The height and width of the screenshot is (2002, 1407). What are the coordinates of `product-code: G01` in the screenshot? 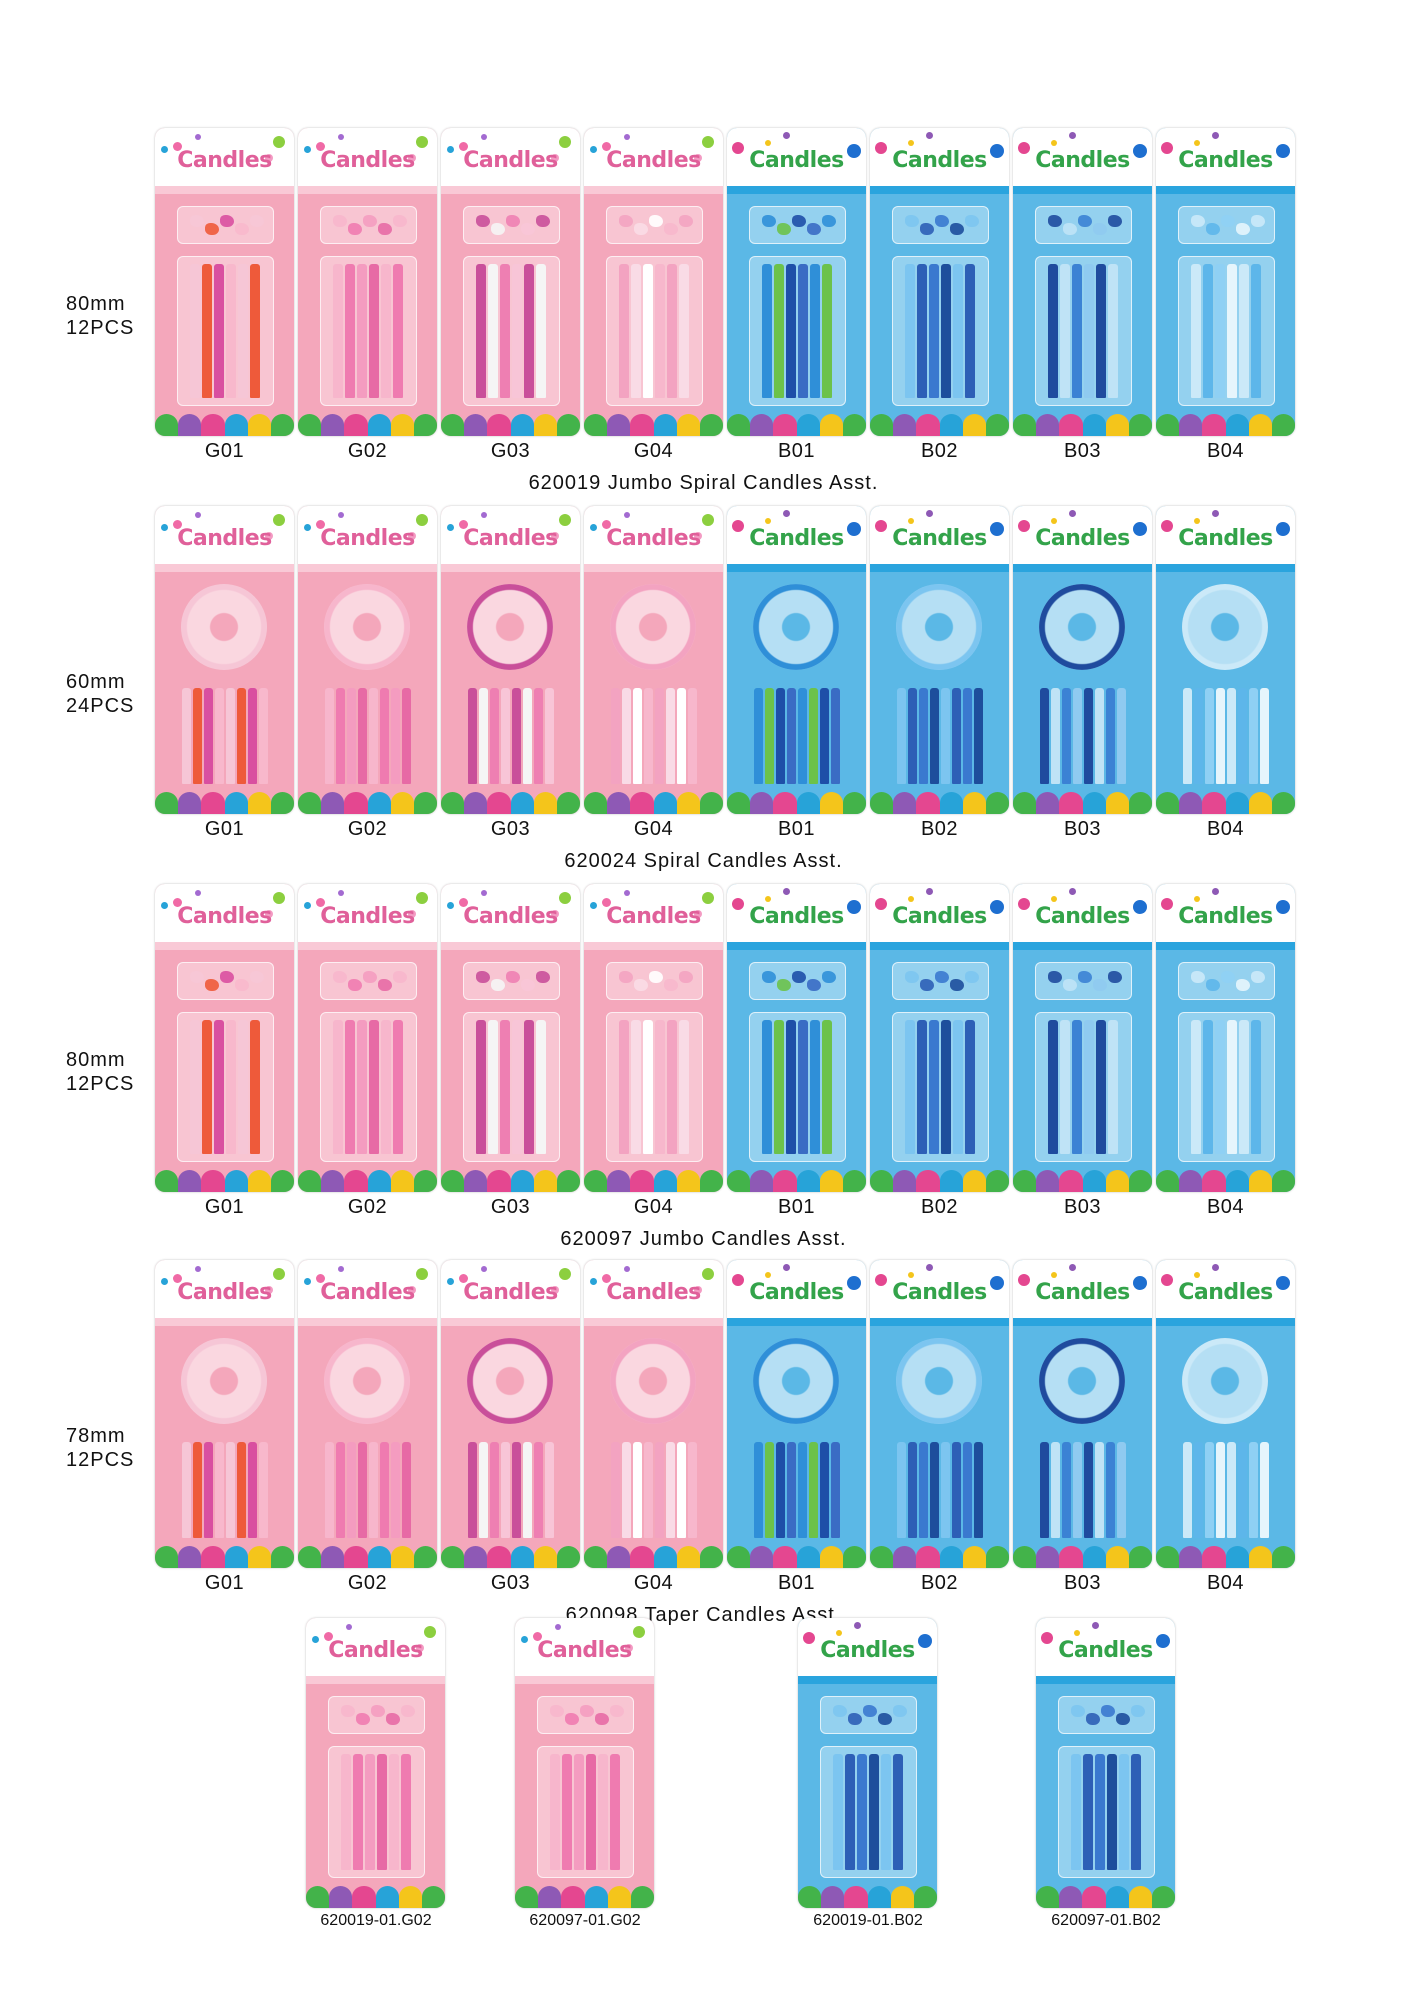 It's located at (224, 1207).